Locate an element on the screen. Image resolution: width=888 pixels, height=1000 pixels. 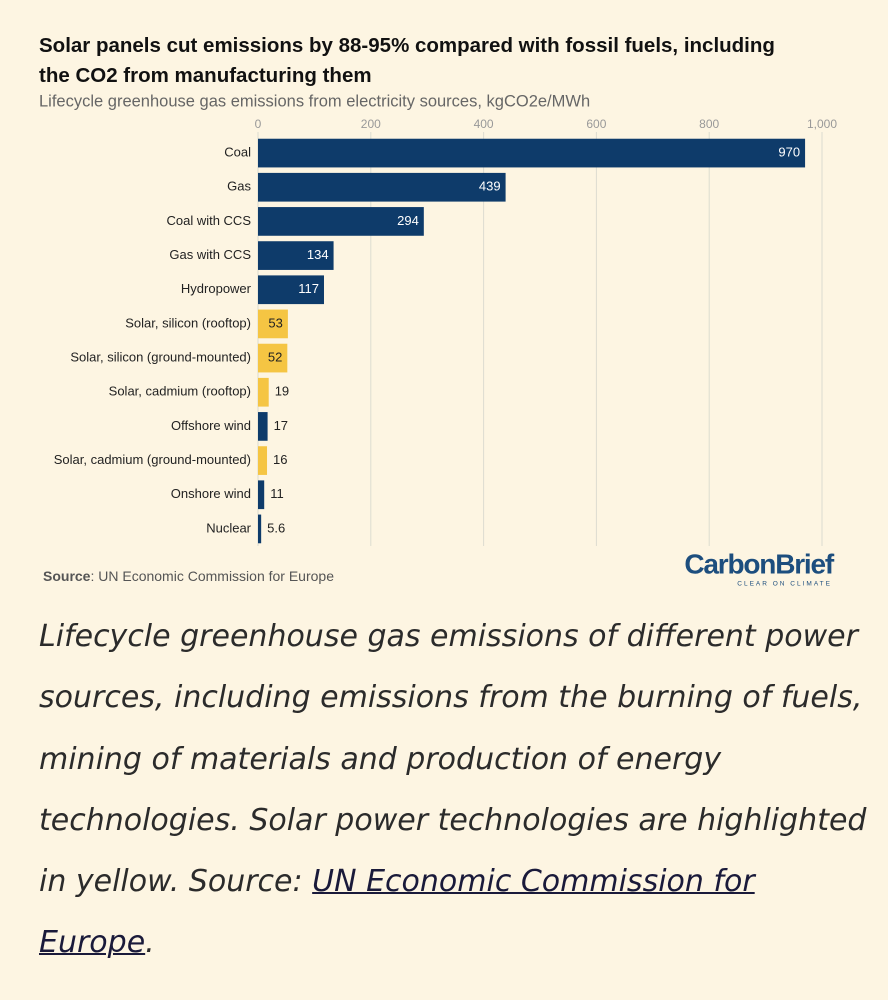
value-label: 439 is located at coordinates (490, 186).